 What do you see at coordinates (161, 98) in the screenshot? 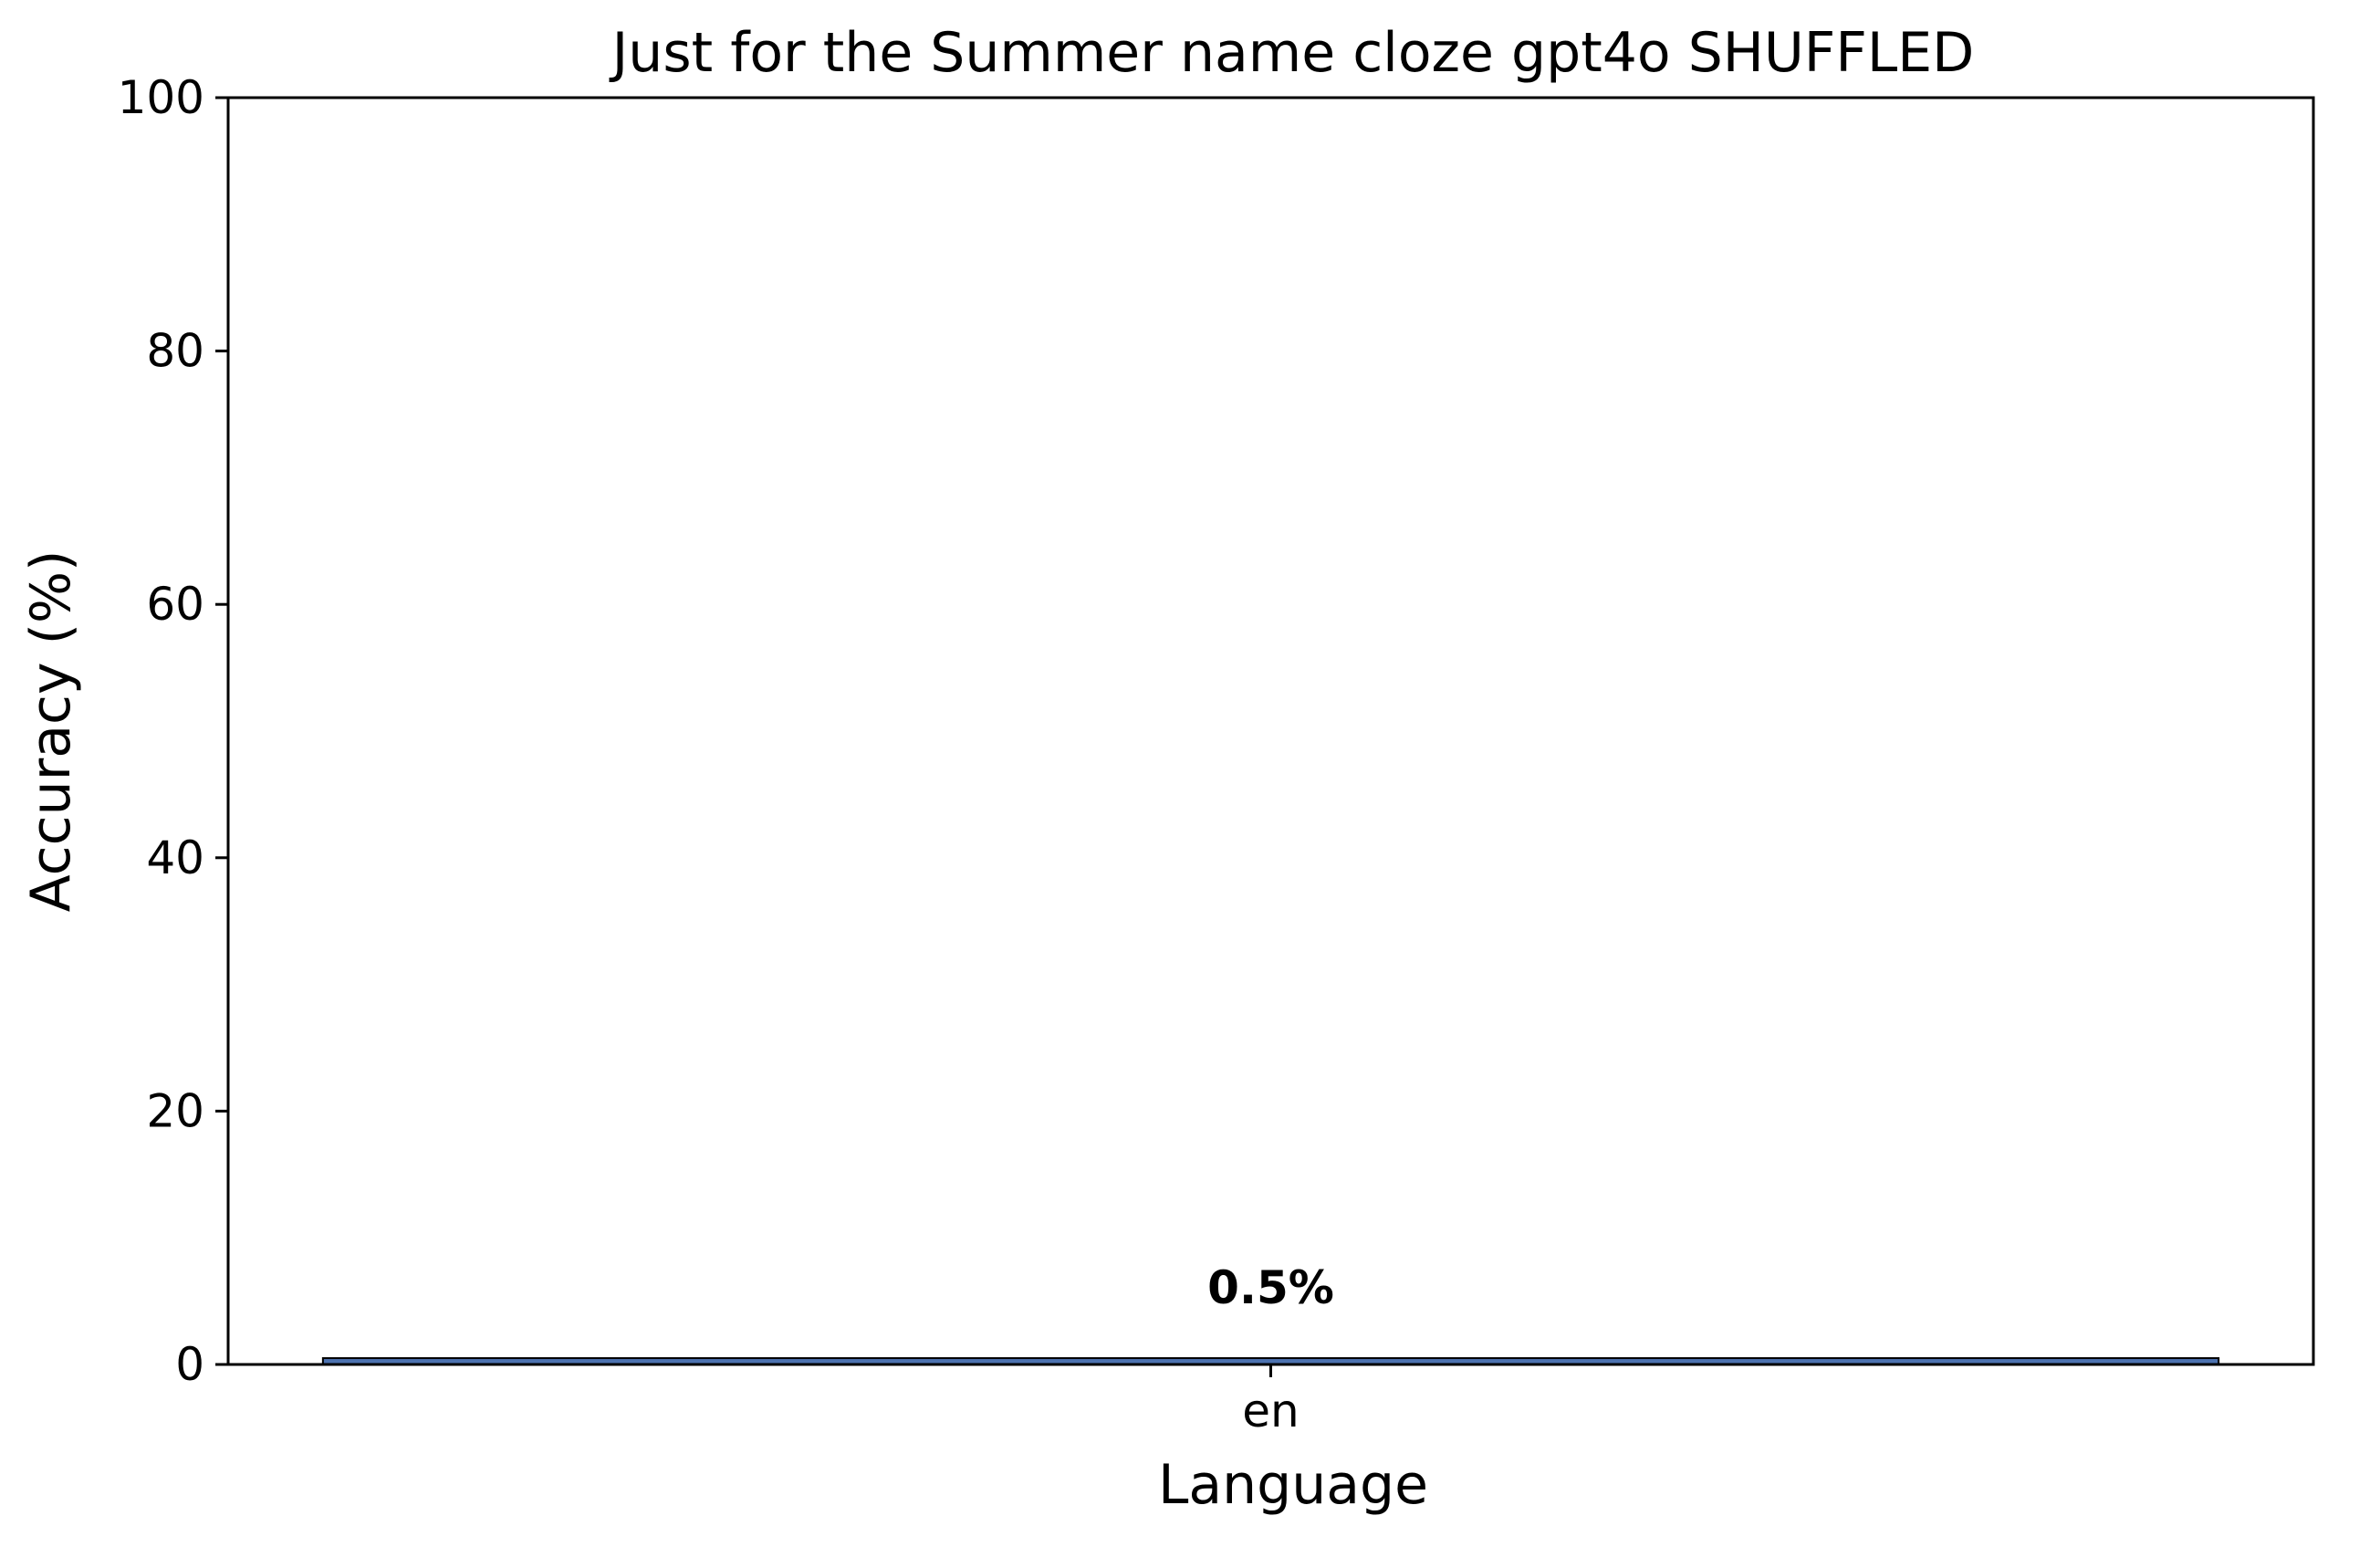
I see `y-tick-label-100: 100` at bounding box center [161, 98].